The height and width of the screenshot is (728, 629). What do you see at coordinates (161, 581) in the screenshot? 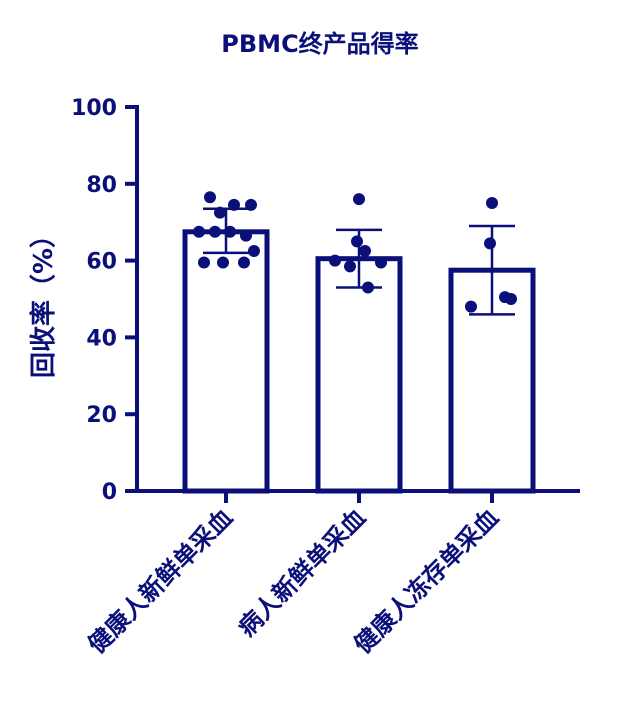
I see `category-label: 健康人新鲜单采血` at bounding box center [161, 581].